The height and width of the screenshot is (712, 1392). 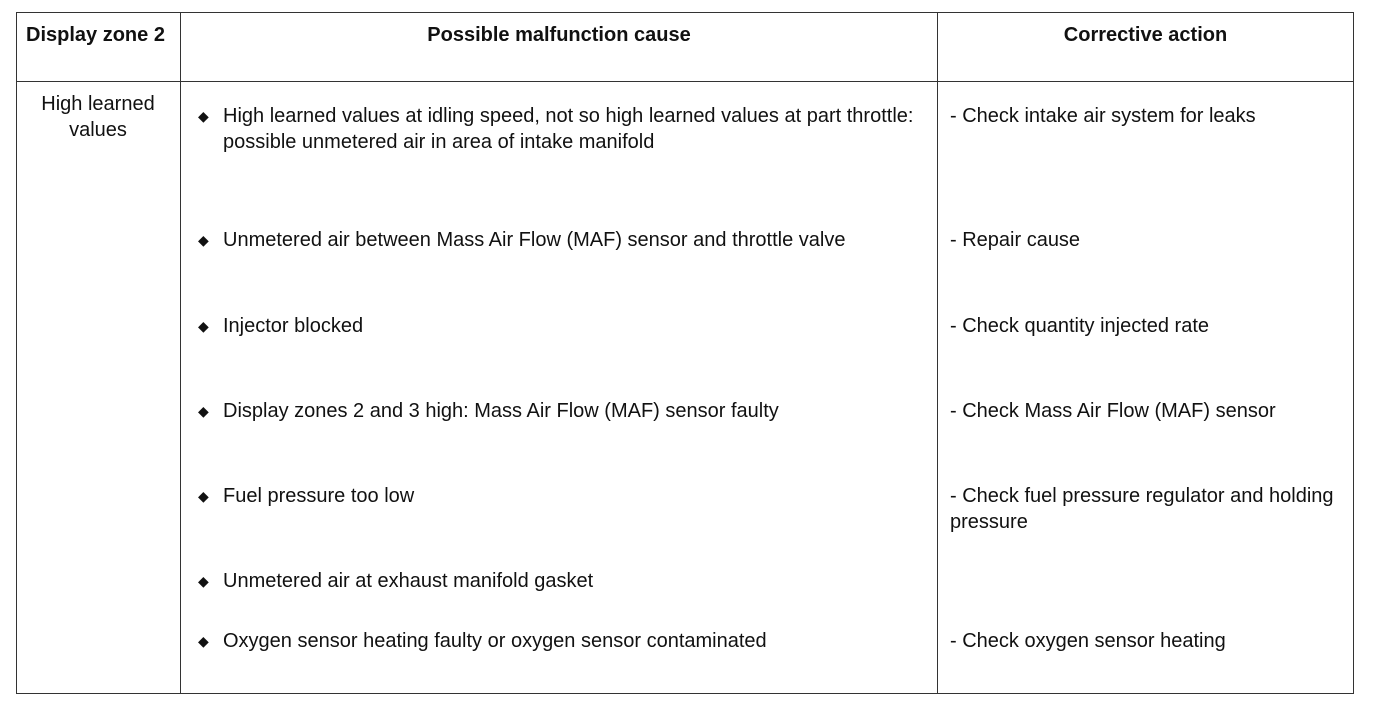 What do you see at coordinates (293, 326) in the screenshot?
I see `cause-text: Injector blocked` at bounding box center [293, 326].